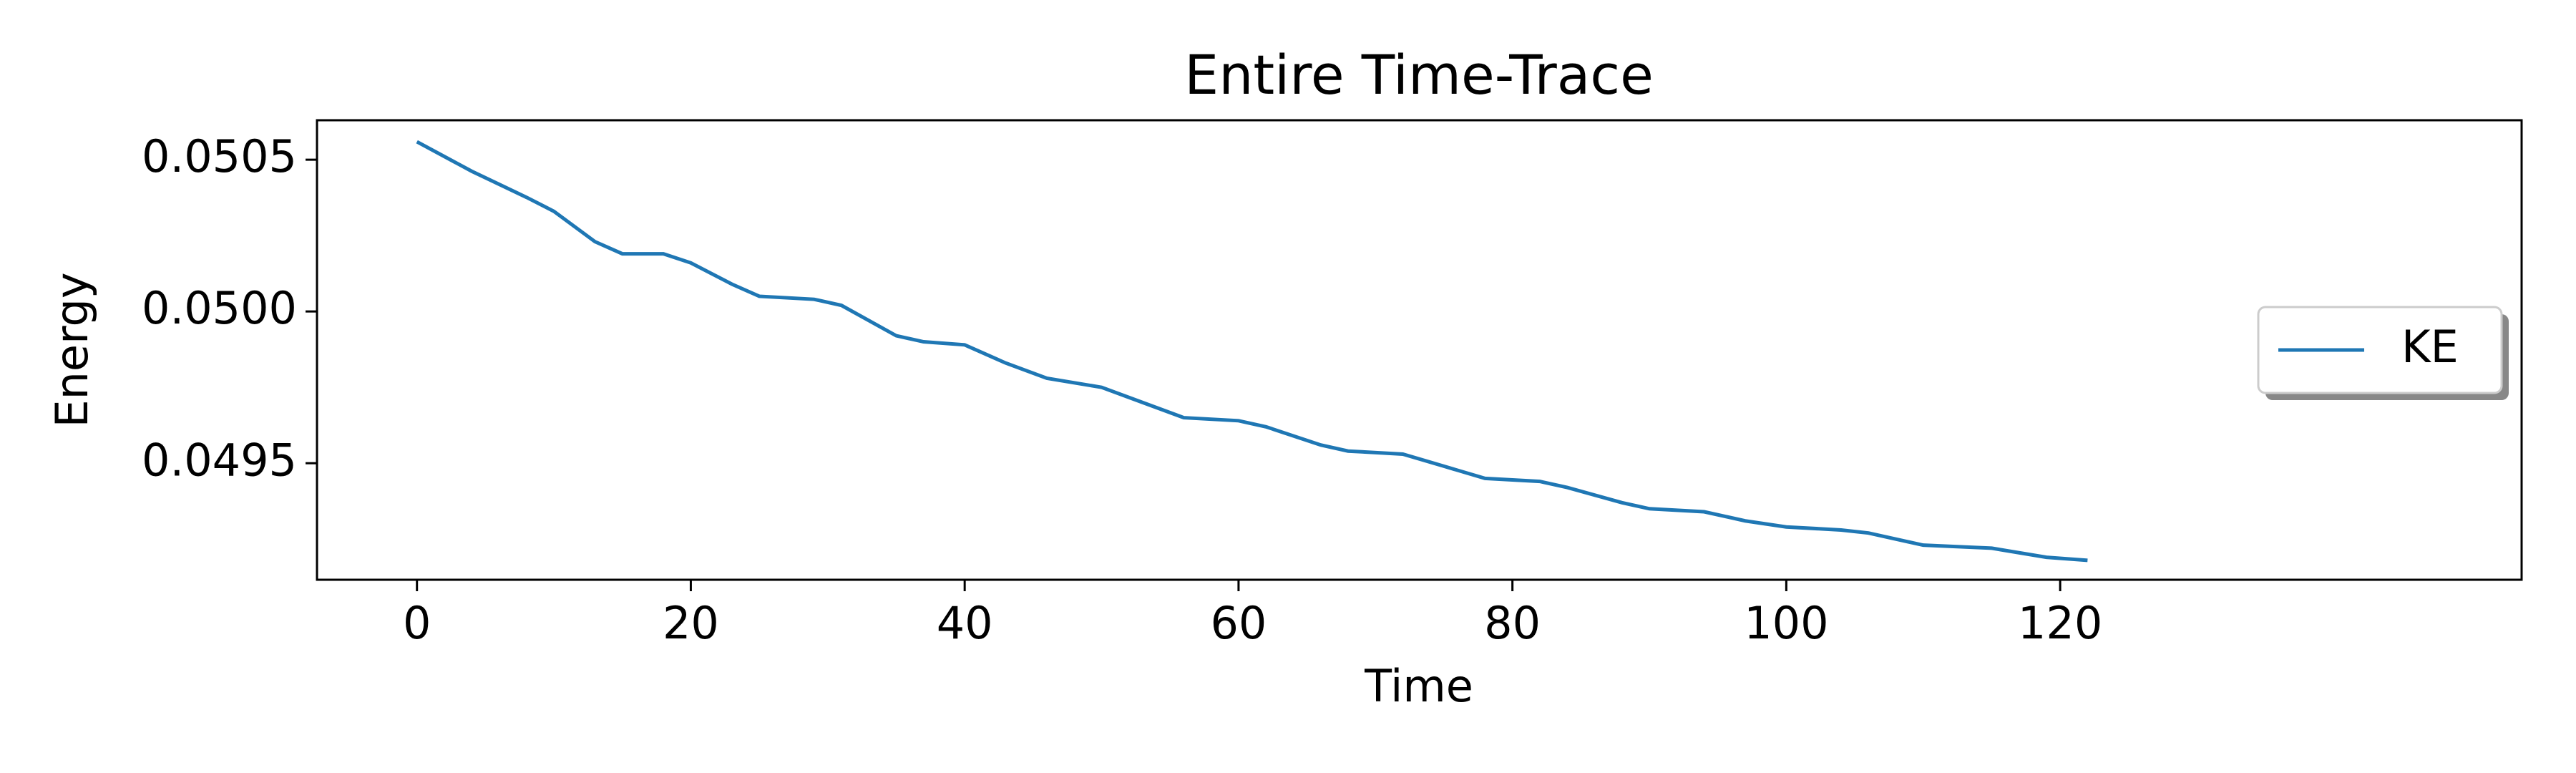  What do you see at coordinates (72, 349) in the screenshot?
I see `y-axis-label: Energy` at bounding box center [72, 349].